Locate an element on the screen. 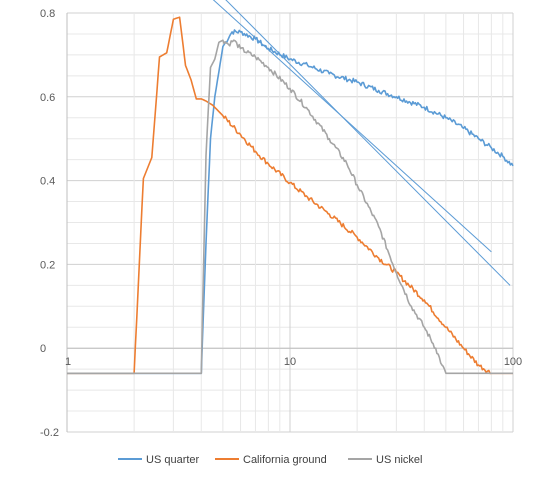 The width and height of the screenshot is (538, 478). y-tick-label: 0.4 is located at coordinates (47, 182).